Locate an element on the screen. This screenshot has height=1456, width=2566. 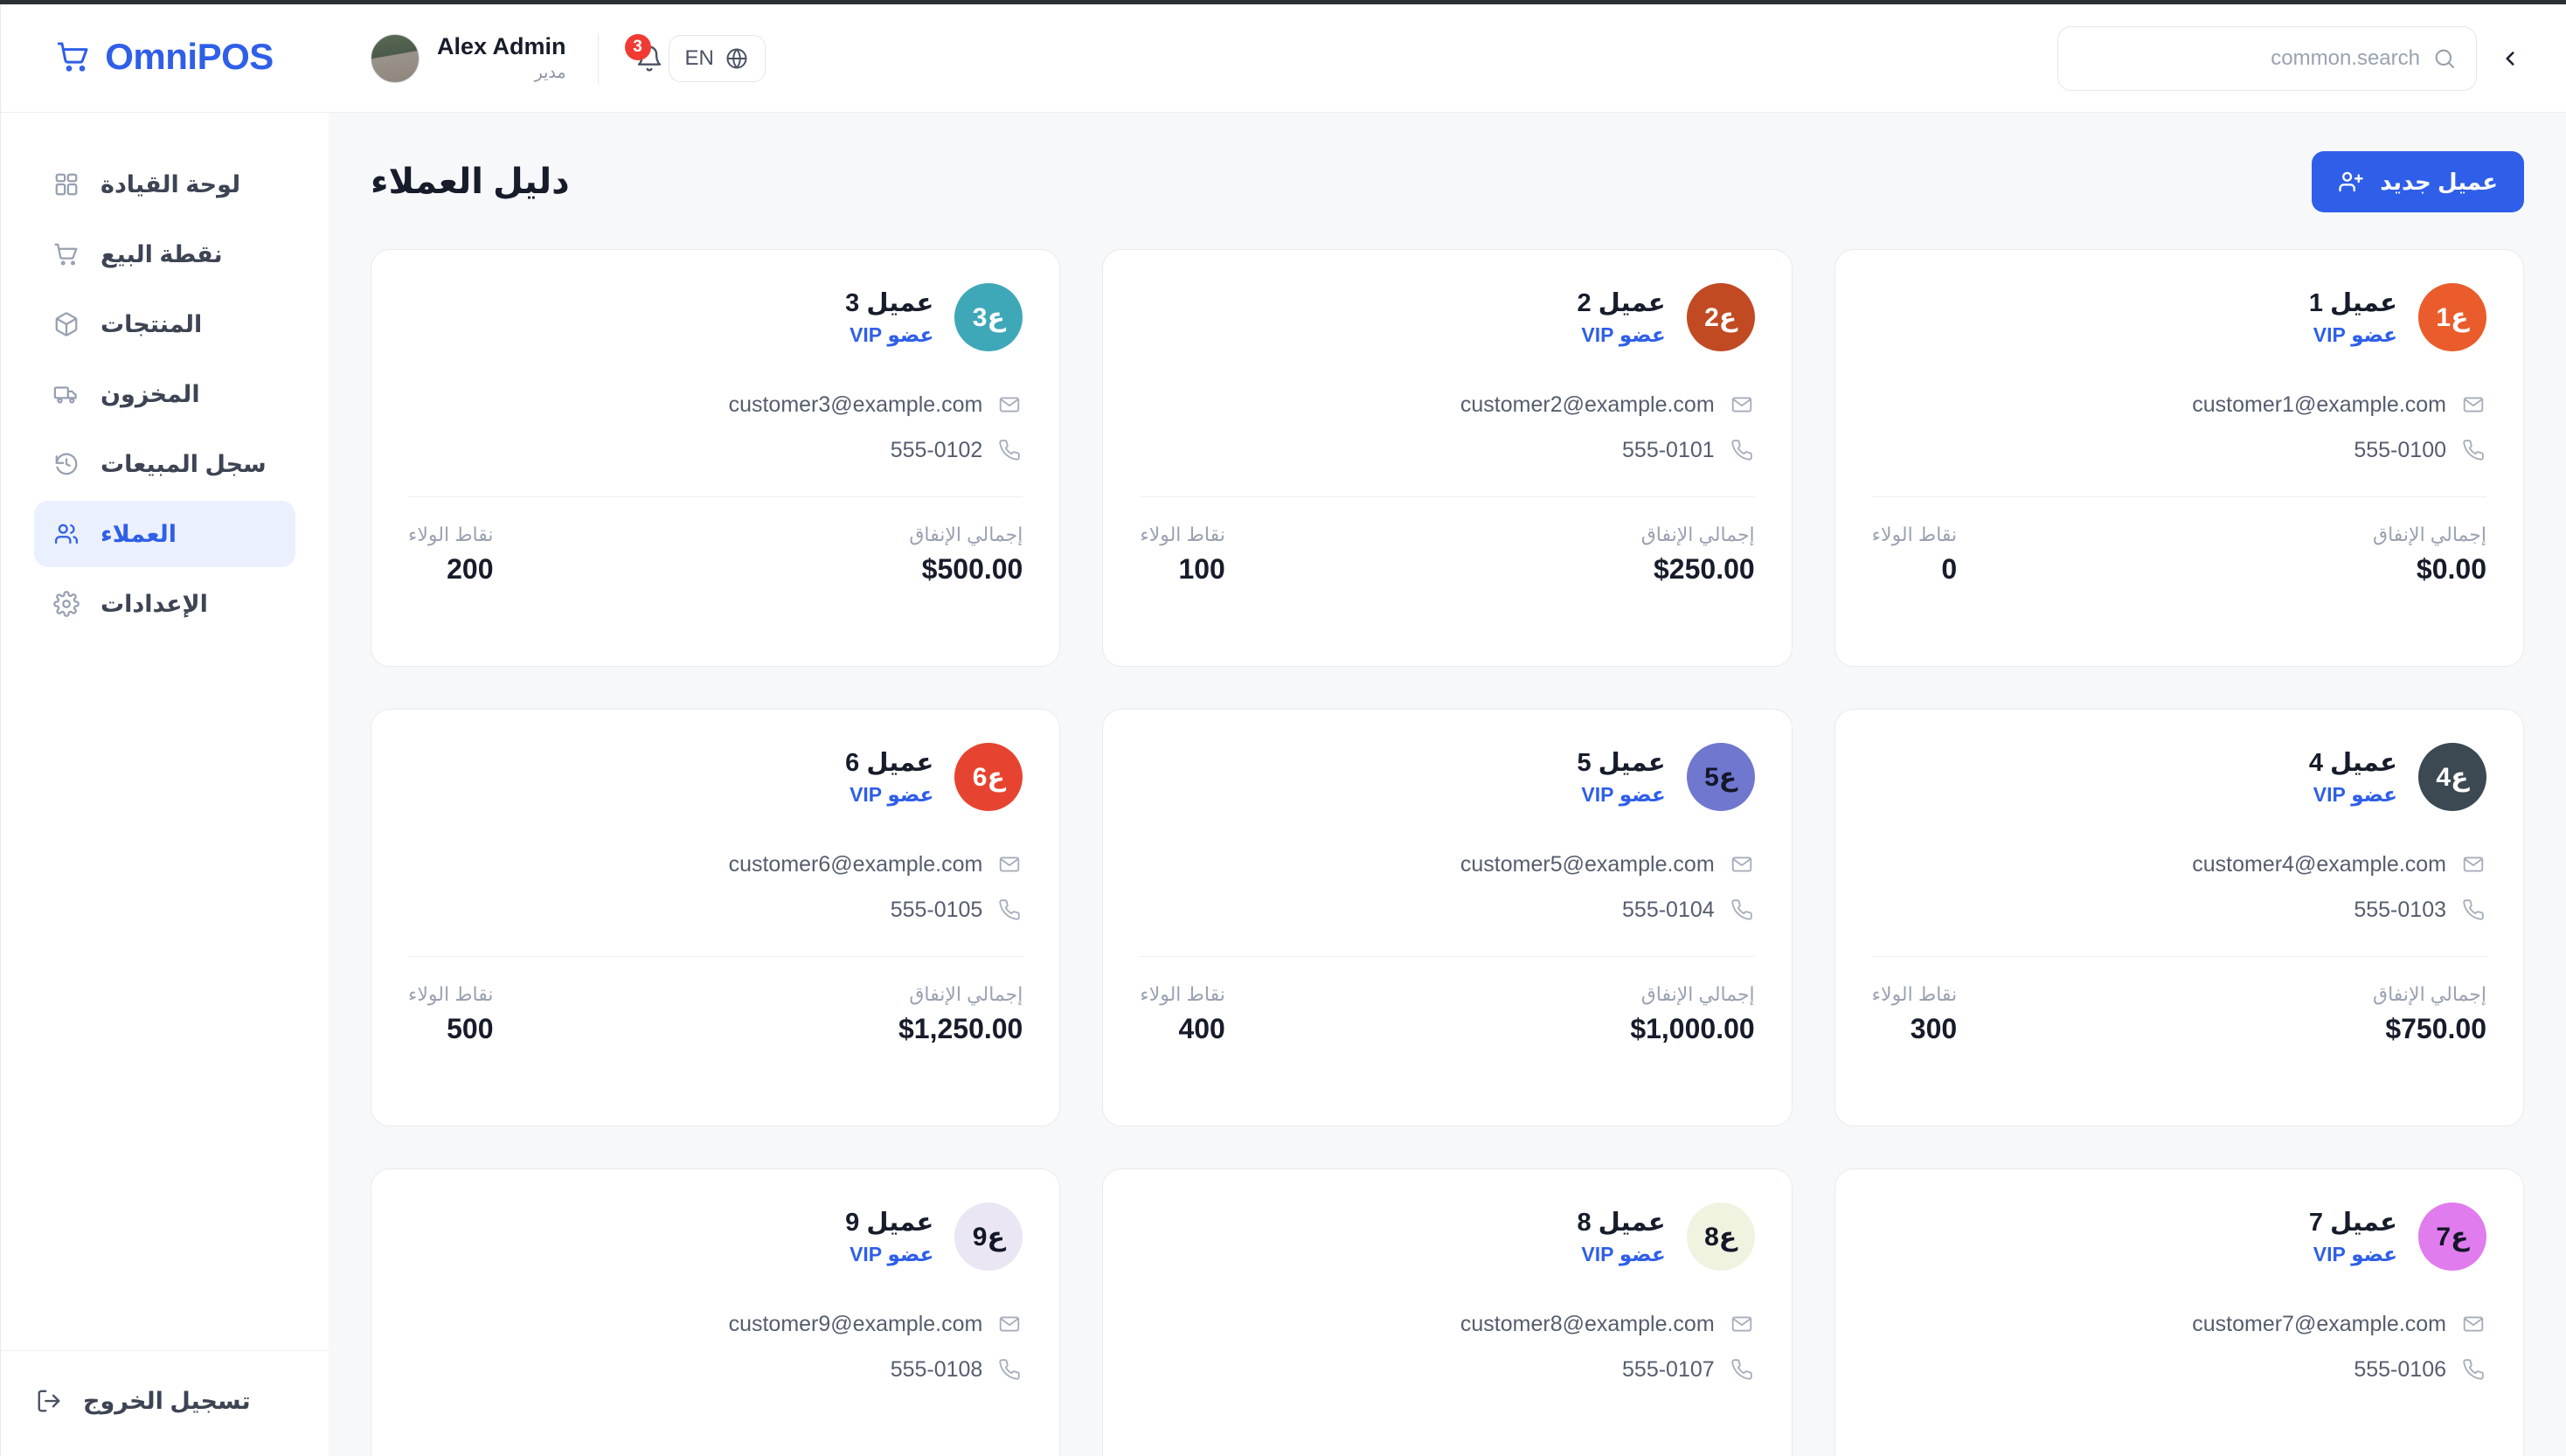
gear-settings-icon is located at coordinates (66, 604).